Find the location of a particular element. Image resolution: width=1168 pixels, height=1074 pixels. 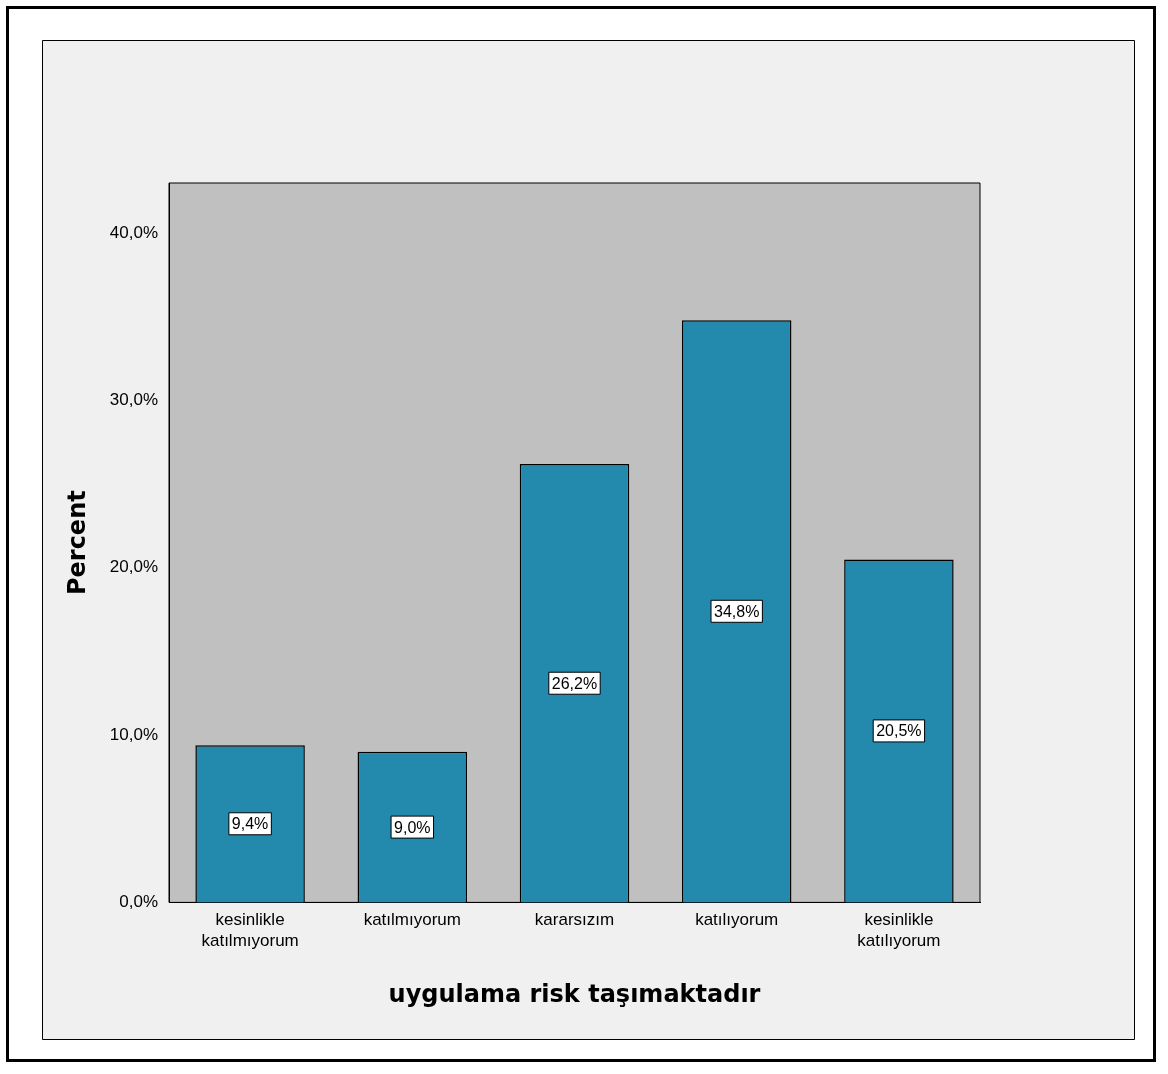

data-label: 9,0% is located at coordinates (412, 827).